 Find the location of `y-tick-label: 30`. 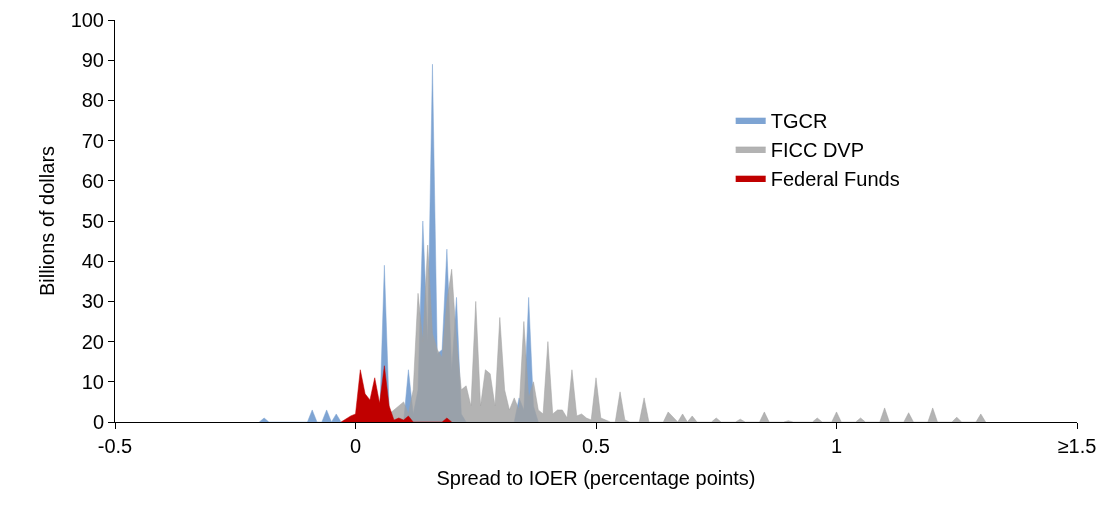

y-tick-label: 30 is located at coordinates (92, 301).